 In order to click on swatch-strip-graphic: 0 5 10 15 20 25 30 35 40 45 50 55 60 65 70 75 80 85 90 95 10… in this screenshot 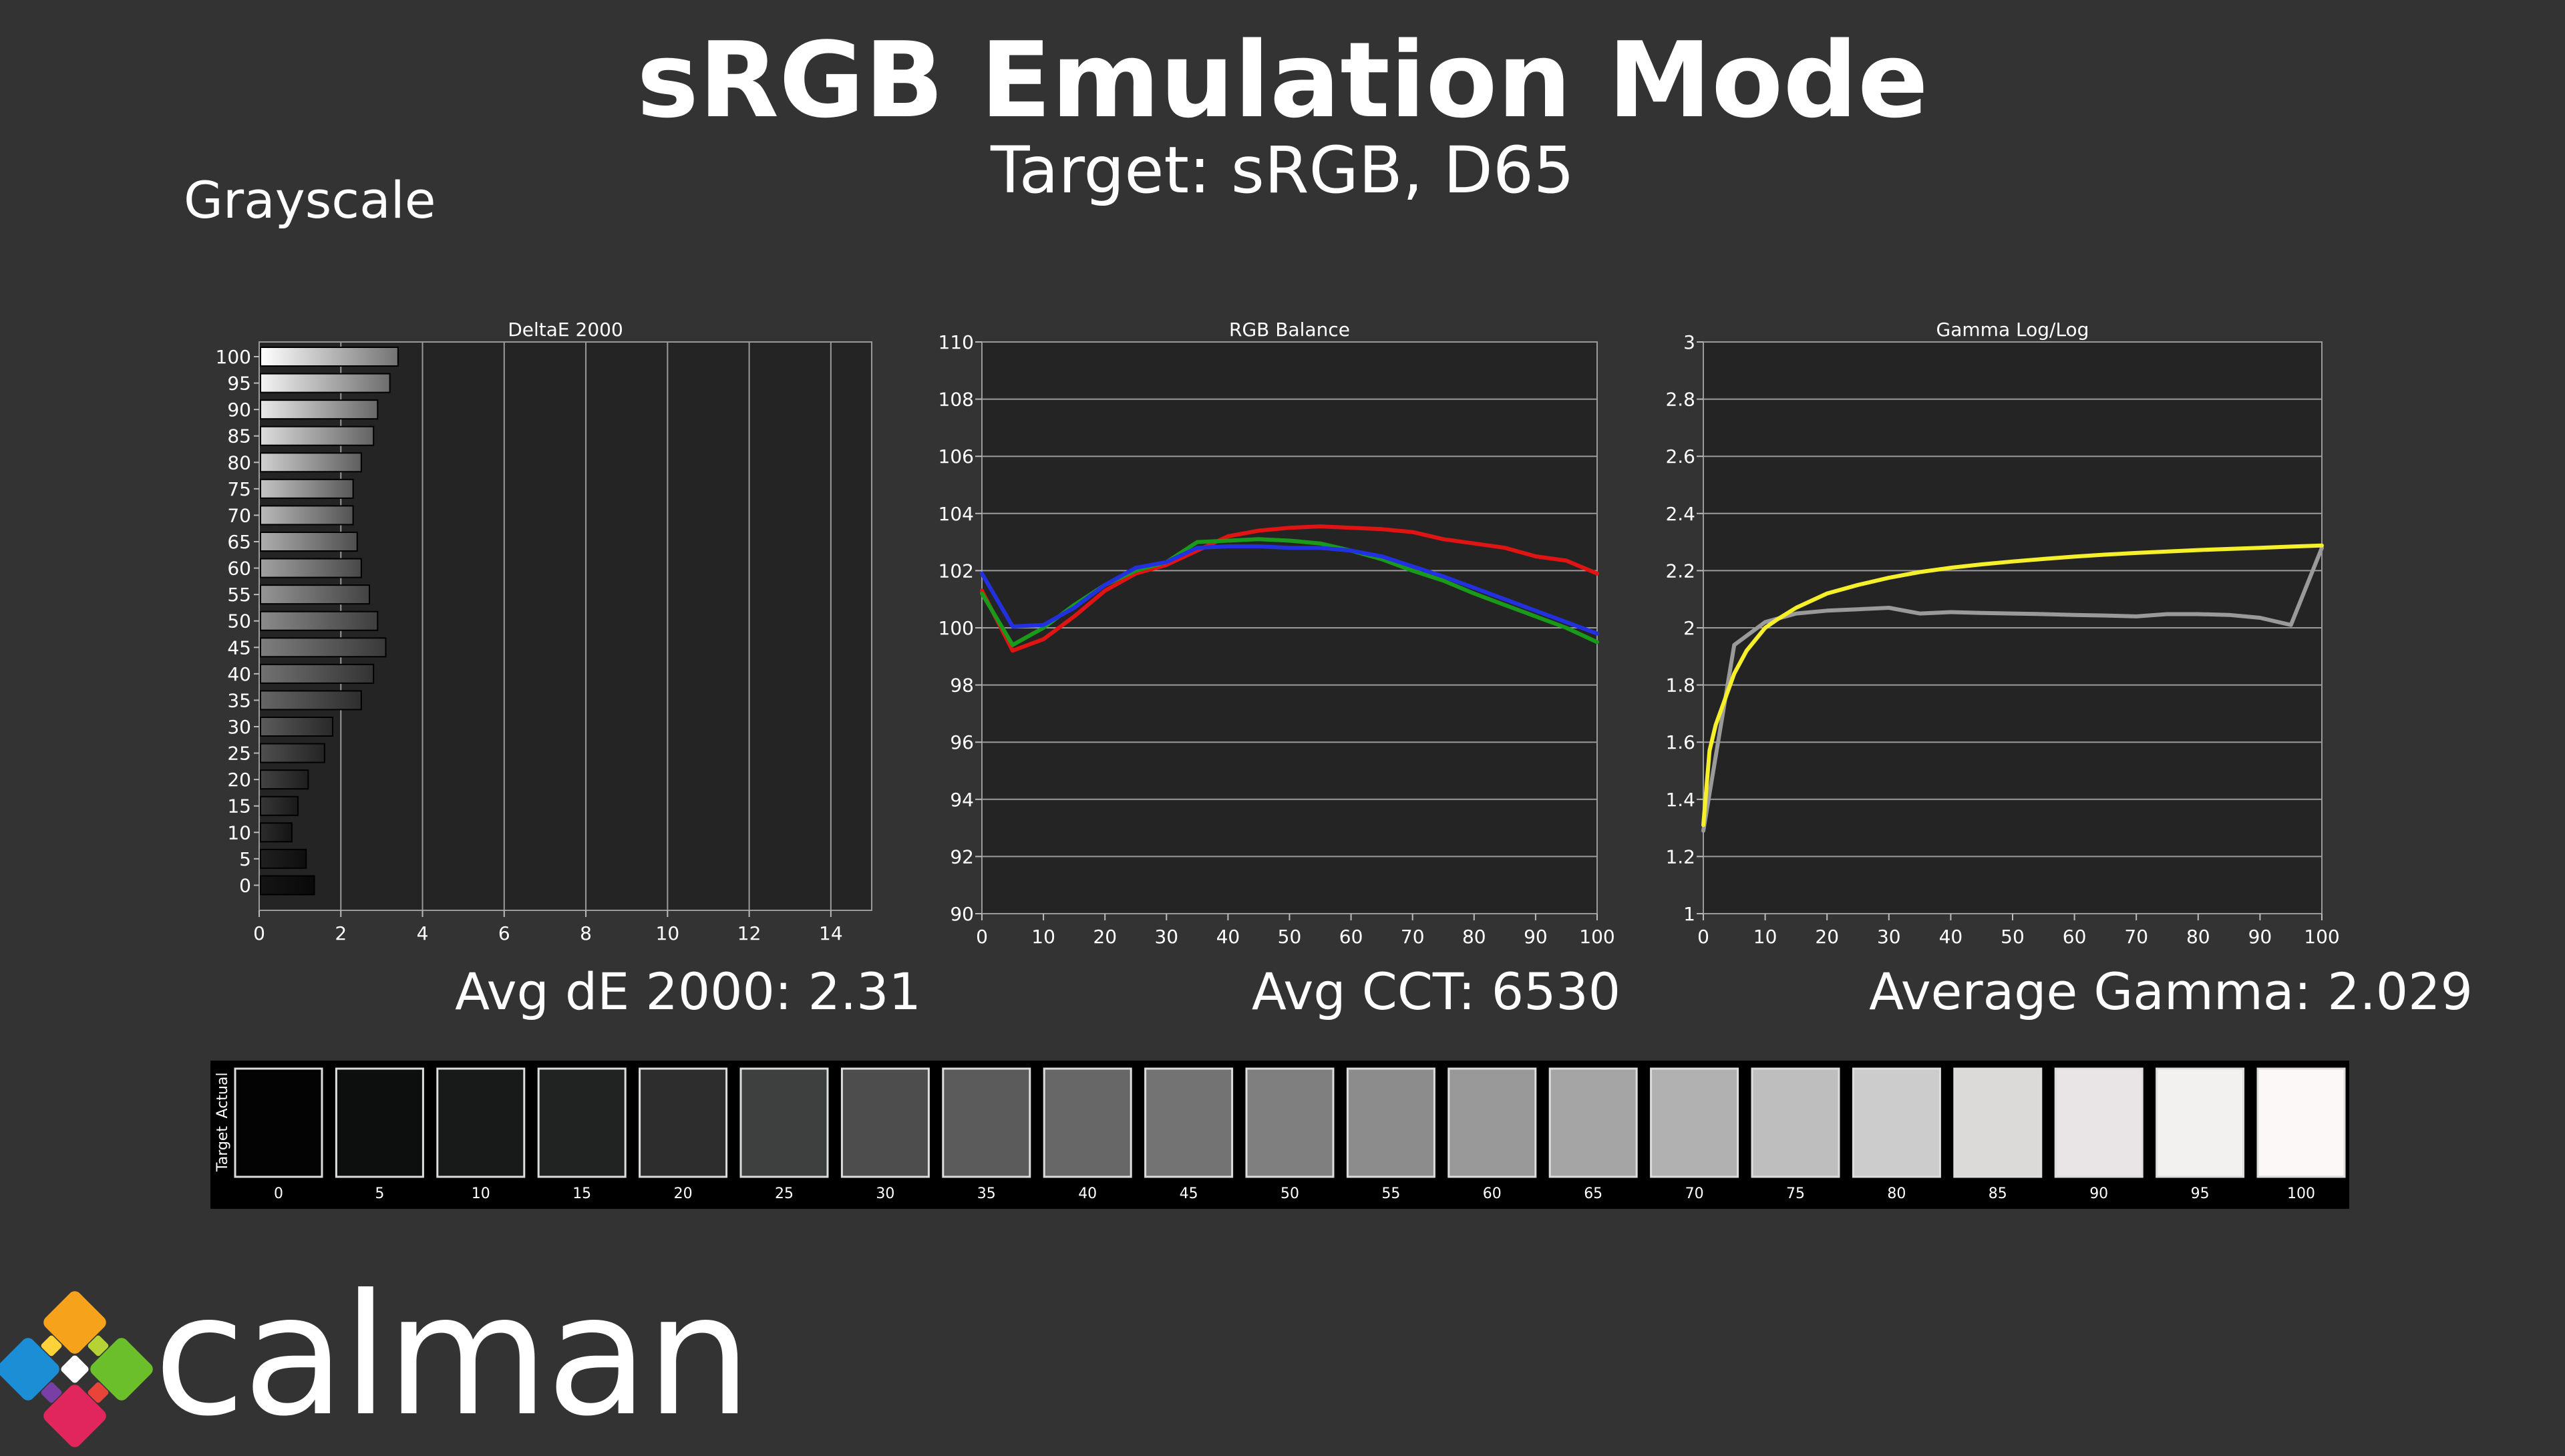, I will do `click(1280, 1135)`.